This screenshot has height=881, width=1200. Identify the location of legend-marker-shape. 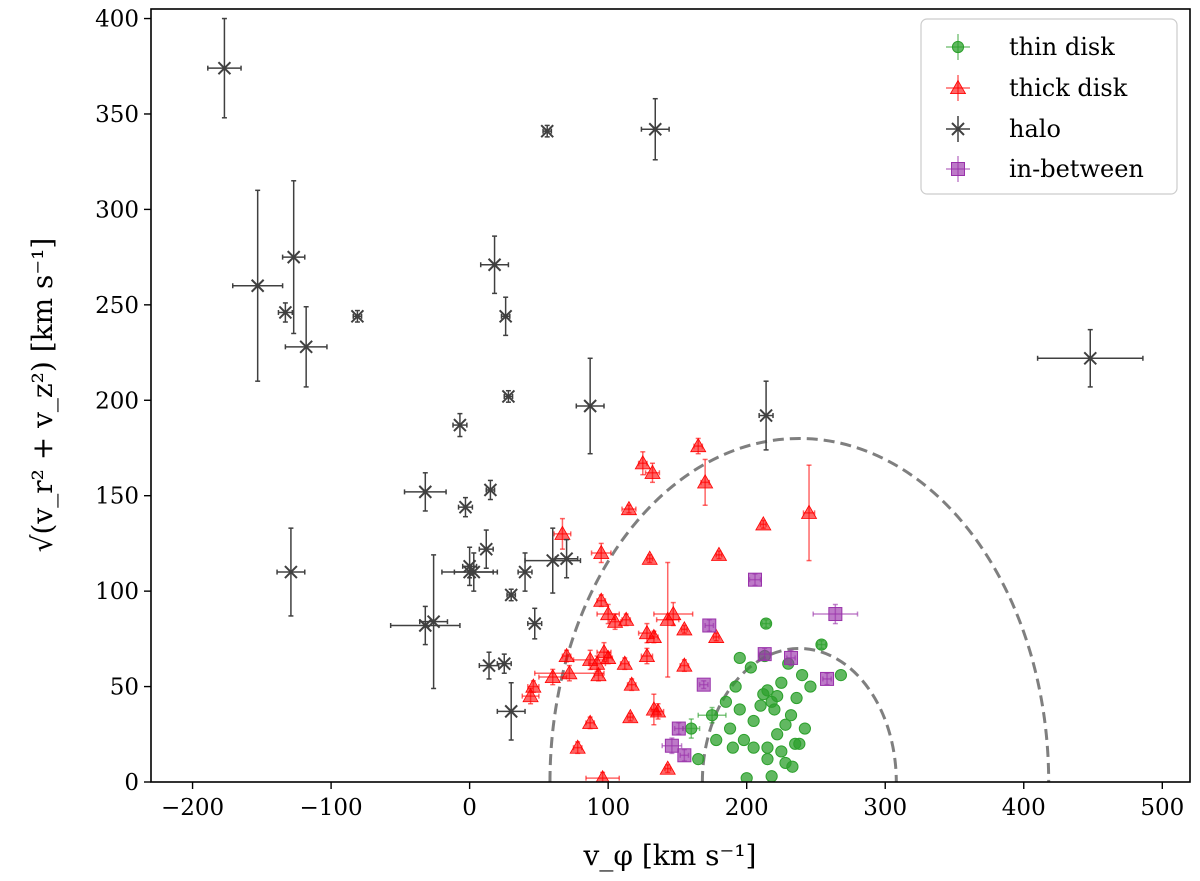
(958, 87).